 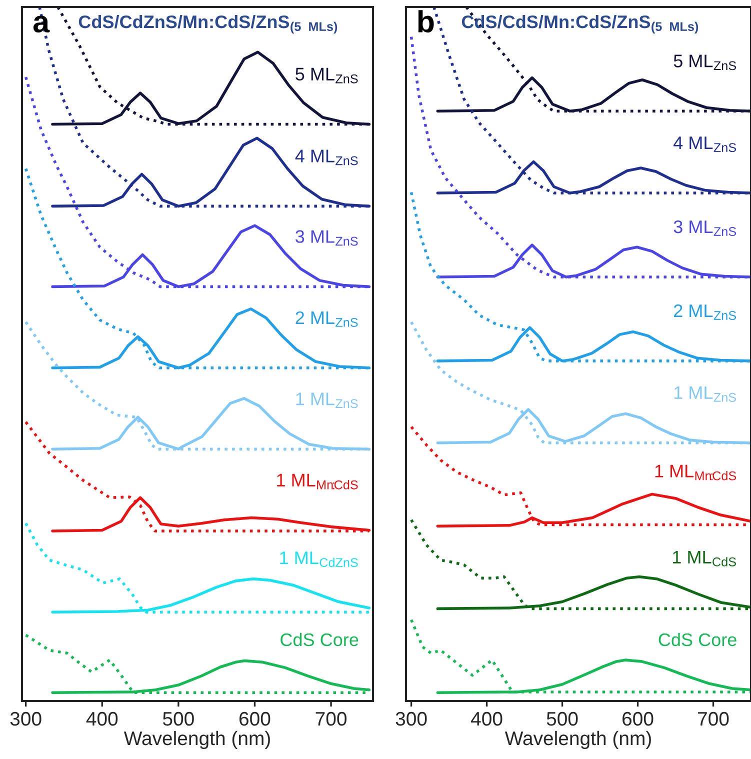 I want to click on chart-title: CdS/CdZnS/Mn:CdS/ZnS$_{(5 MLs)}$, so click(x=208, y=24).